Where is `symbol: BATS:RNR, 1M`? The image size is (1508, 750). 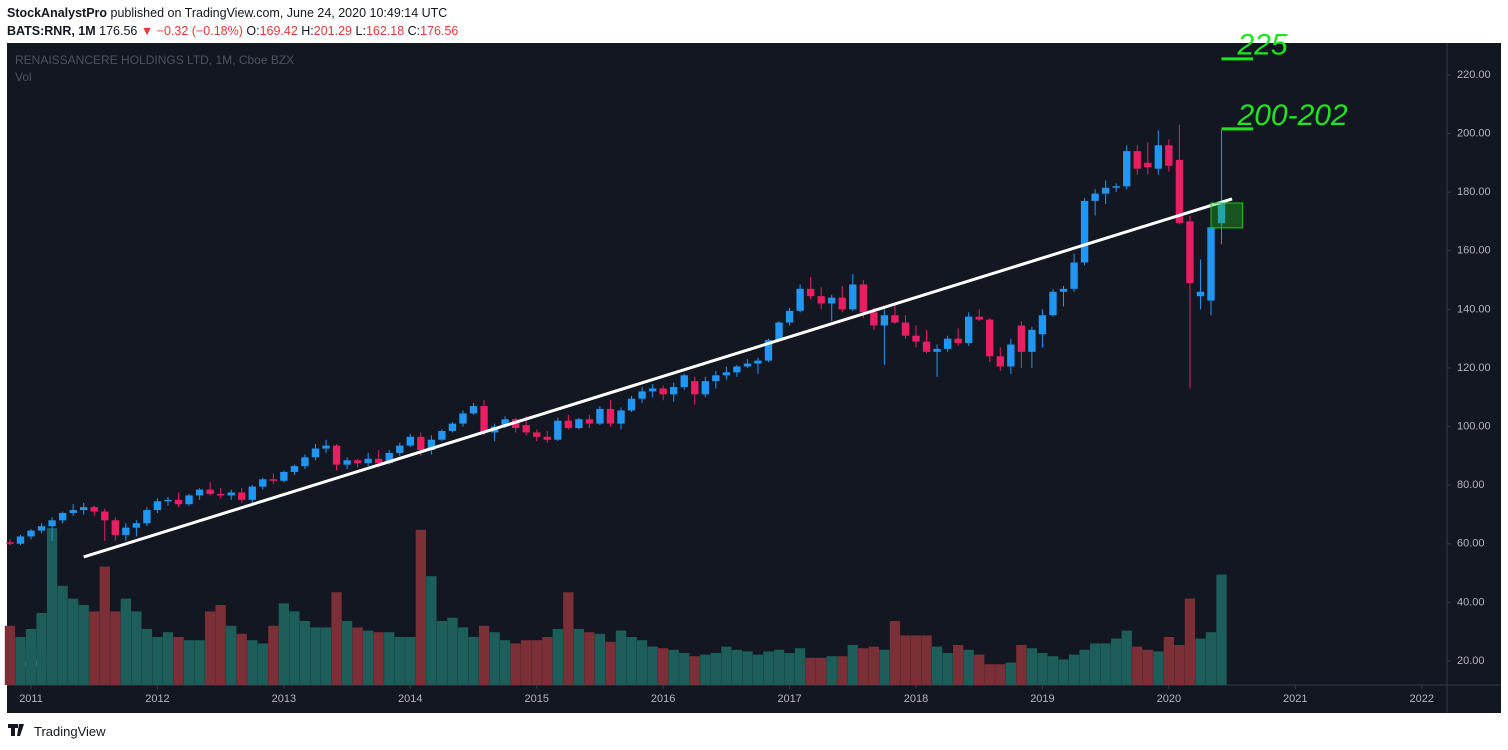 symbol: BATS:RNR, 1M is located at coordinates (51, 31).